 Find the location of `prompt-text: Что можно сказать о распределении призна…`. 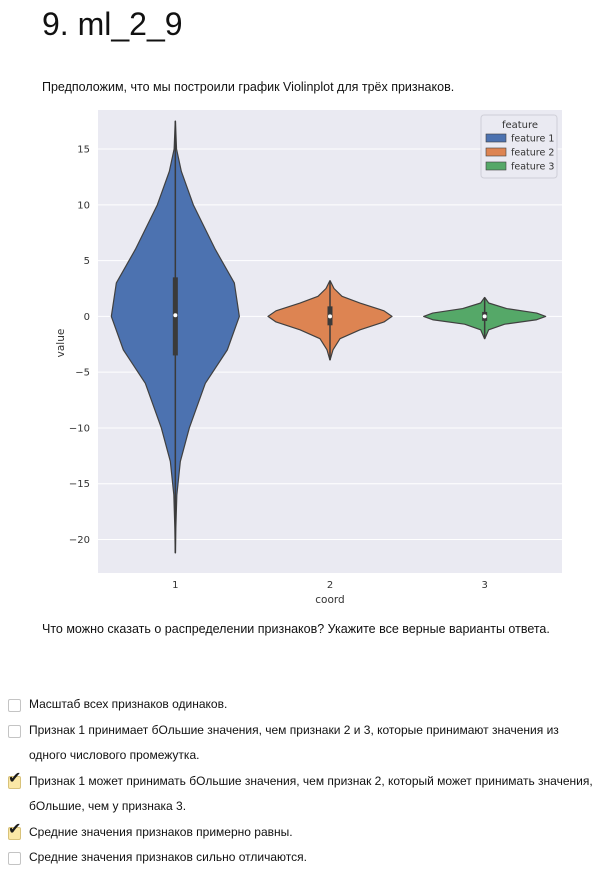

prompt-text: Что можно сказать о распределении призна… is located at coordinates (296, 629).